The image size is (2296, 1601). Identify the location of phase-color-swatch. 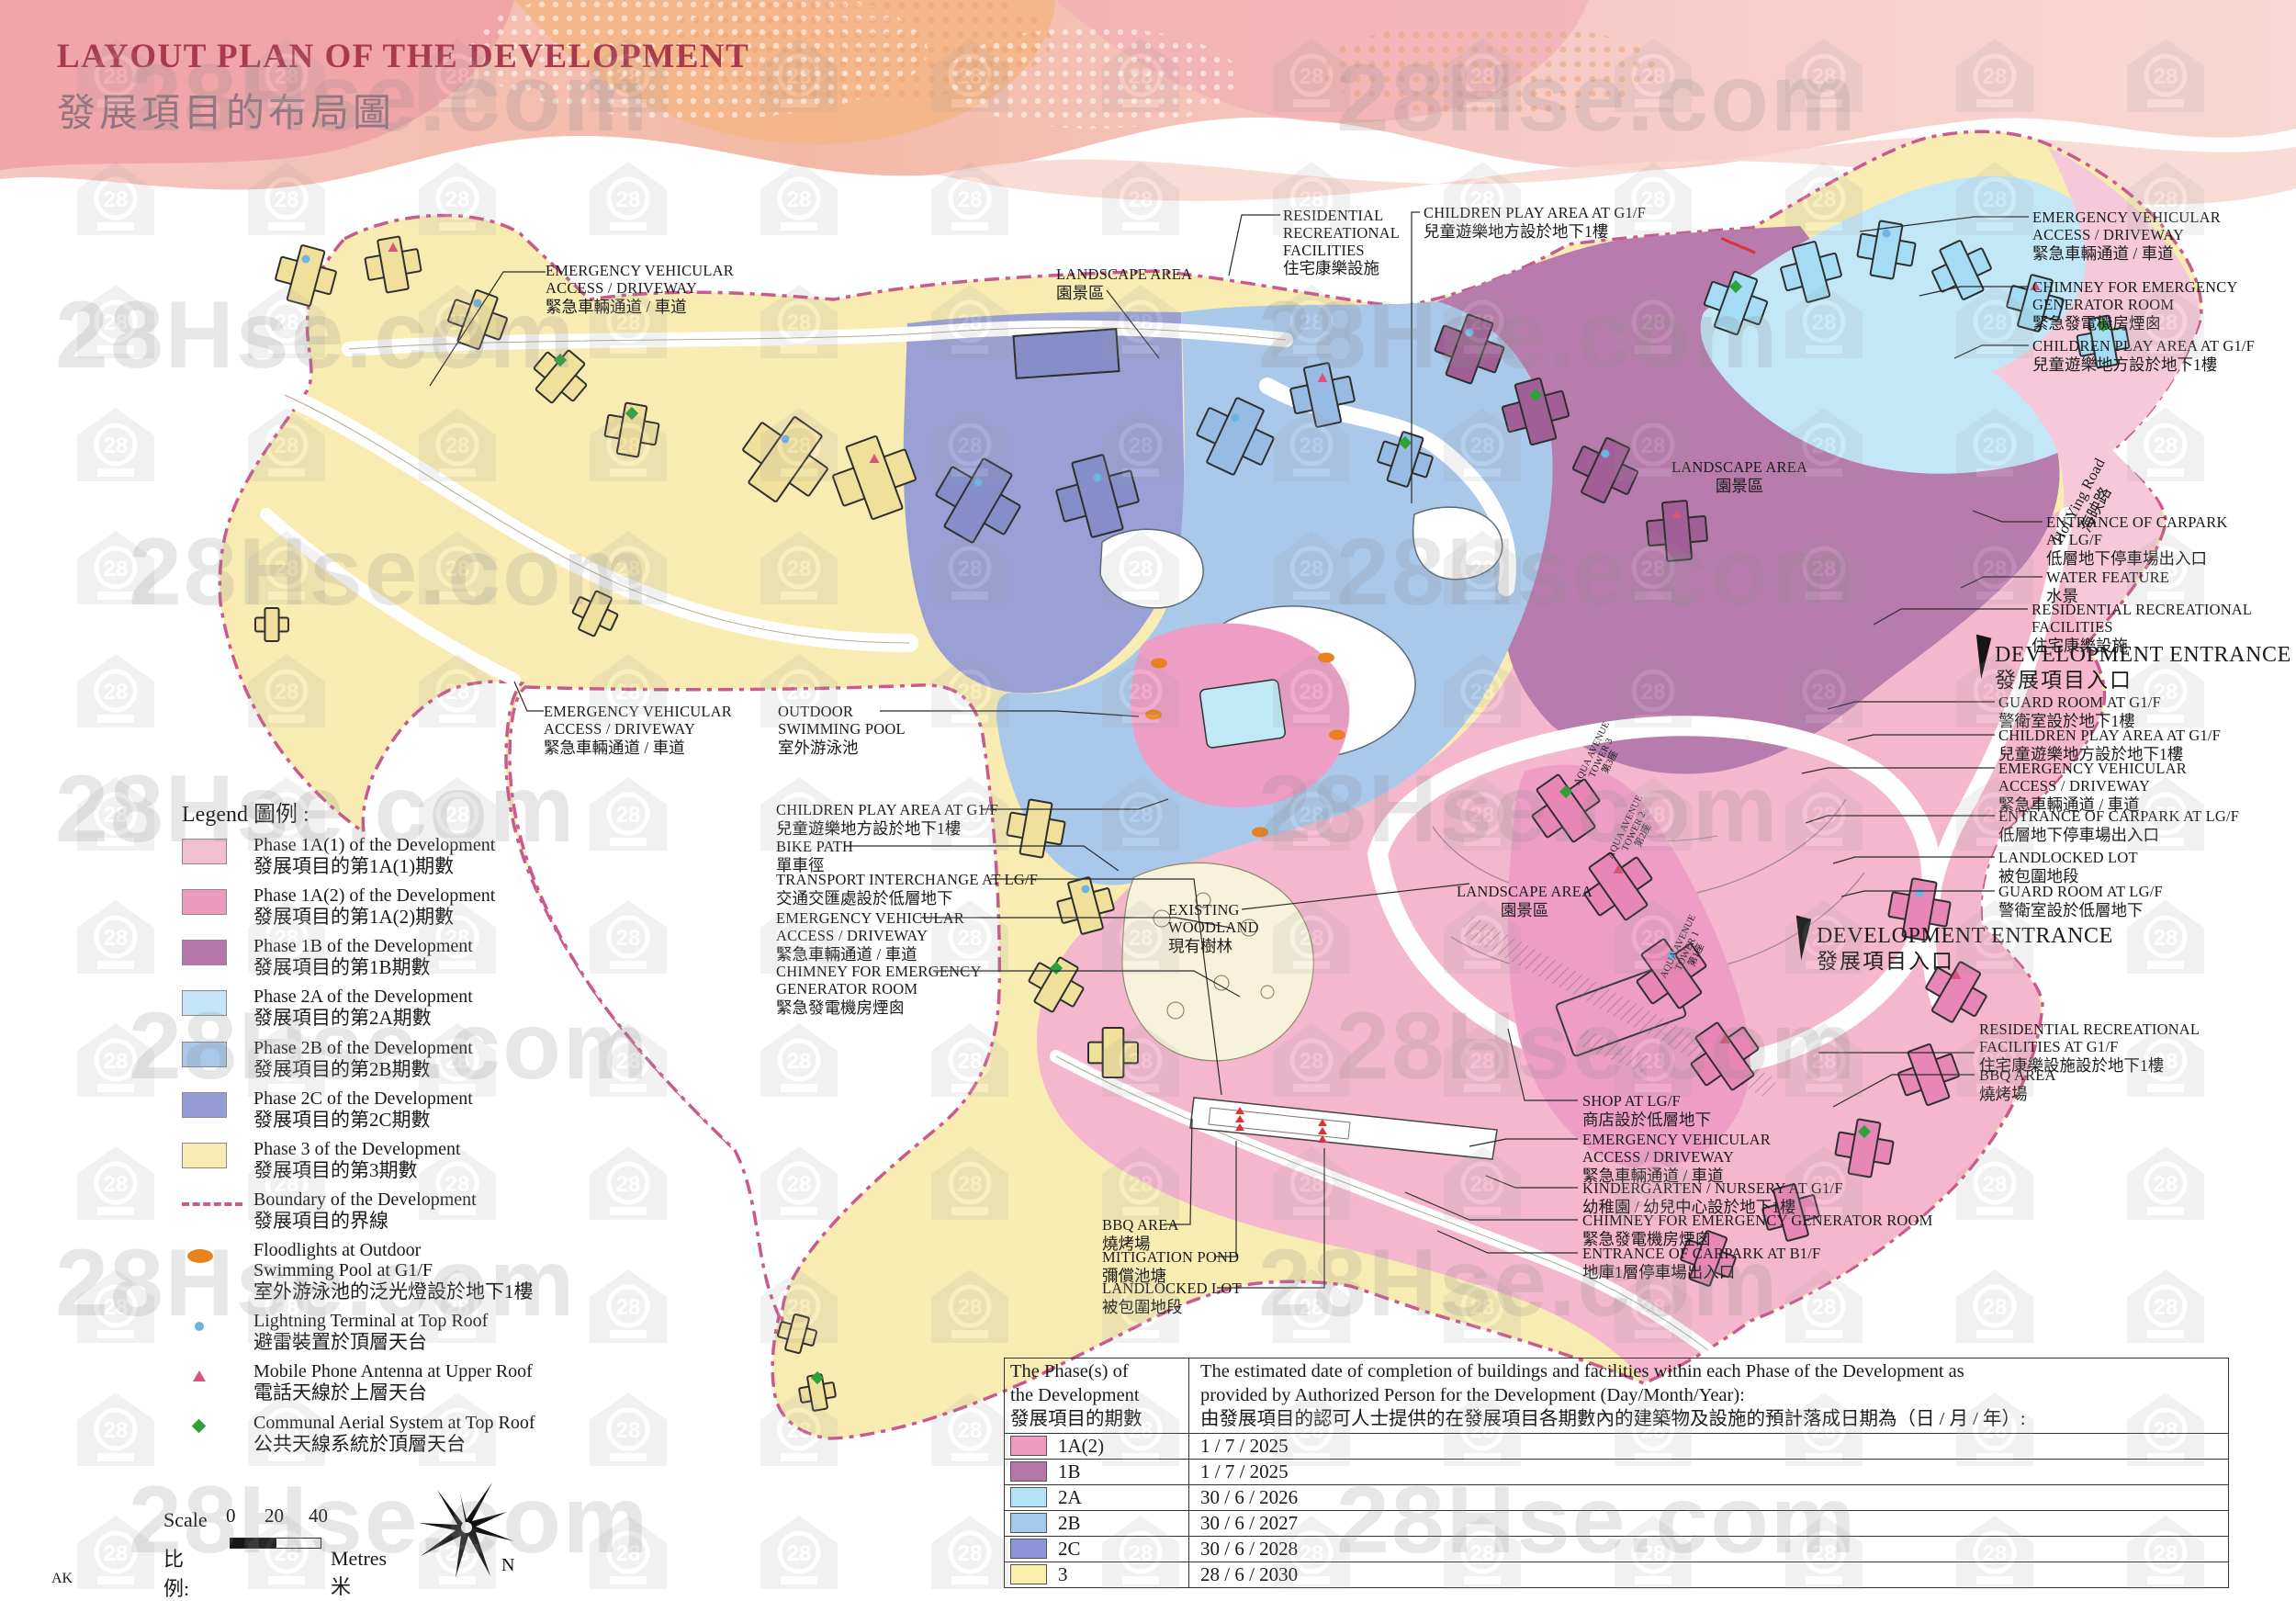
(1028, 1446).